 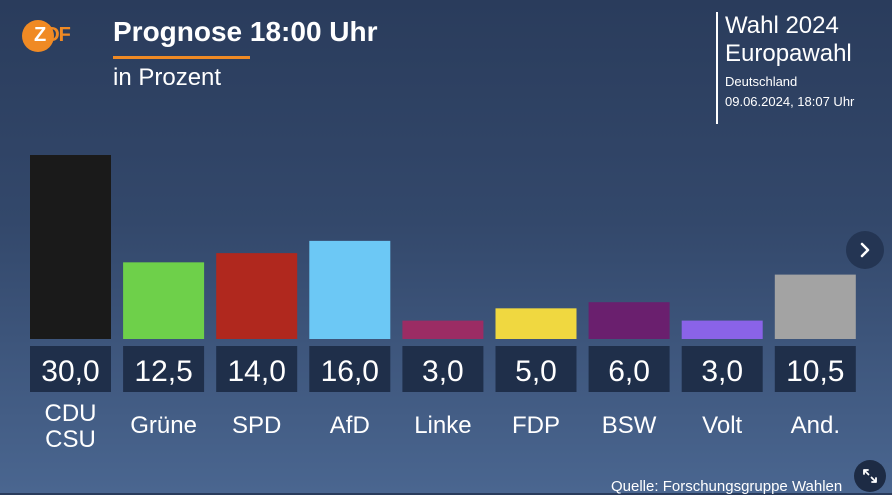 What do you see at coordinates (536, 371) in the screenshot?
I see `value-label: 5,0` at bounding box center [536, 371].